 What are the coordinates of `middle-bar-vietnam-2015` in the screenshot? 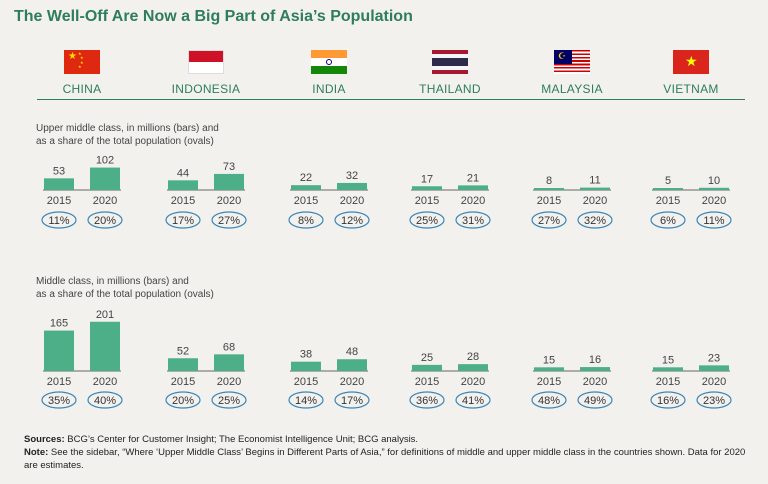 It's located at (668, 369).